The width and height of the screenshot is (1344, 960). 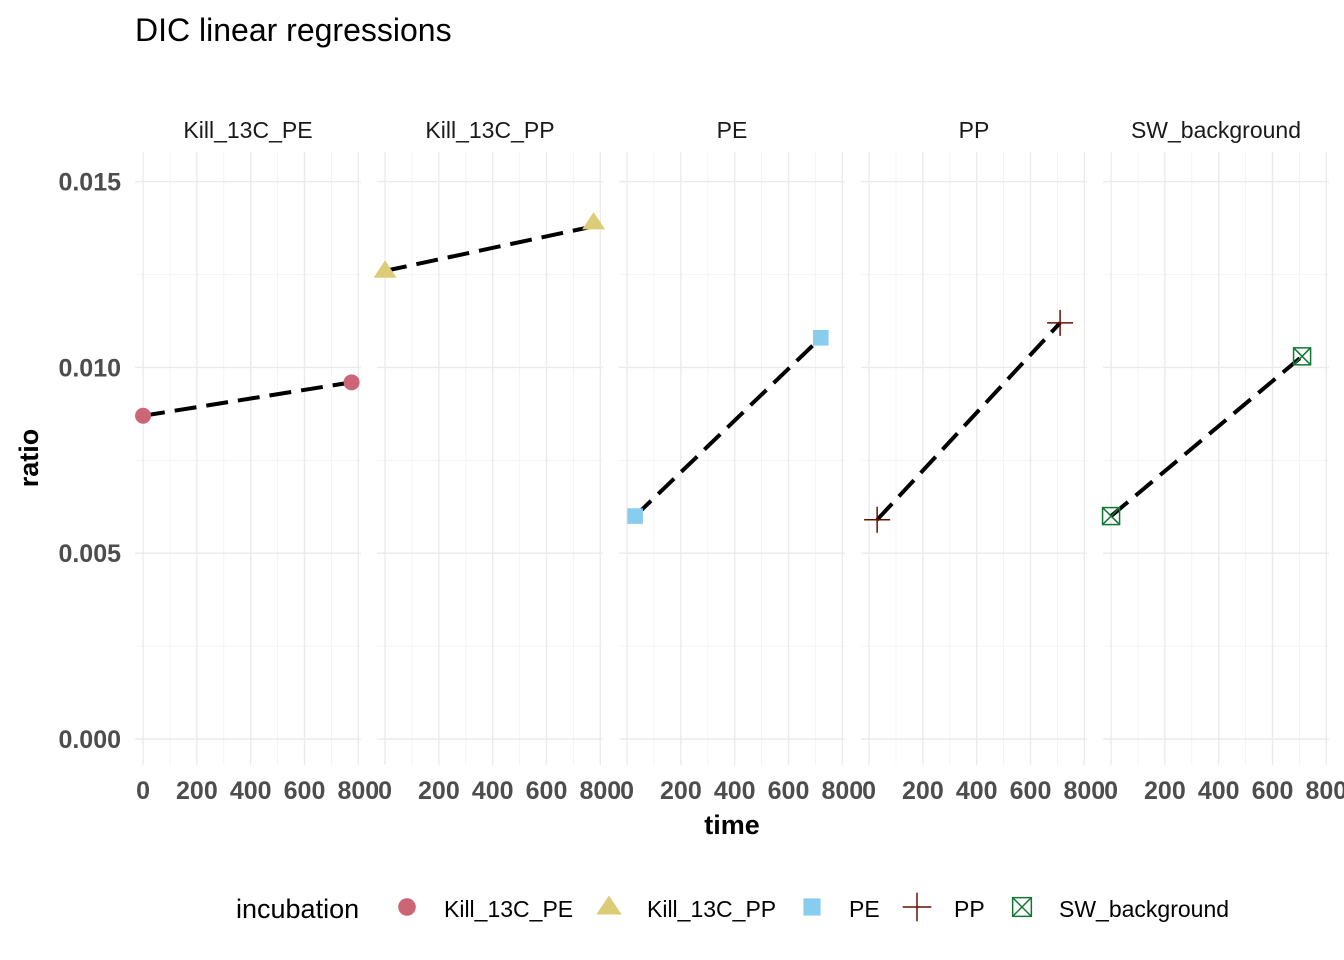 I want to click on facet-panel-3: PE 0 200 400 600 800, so click(x=741, y=461).